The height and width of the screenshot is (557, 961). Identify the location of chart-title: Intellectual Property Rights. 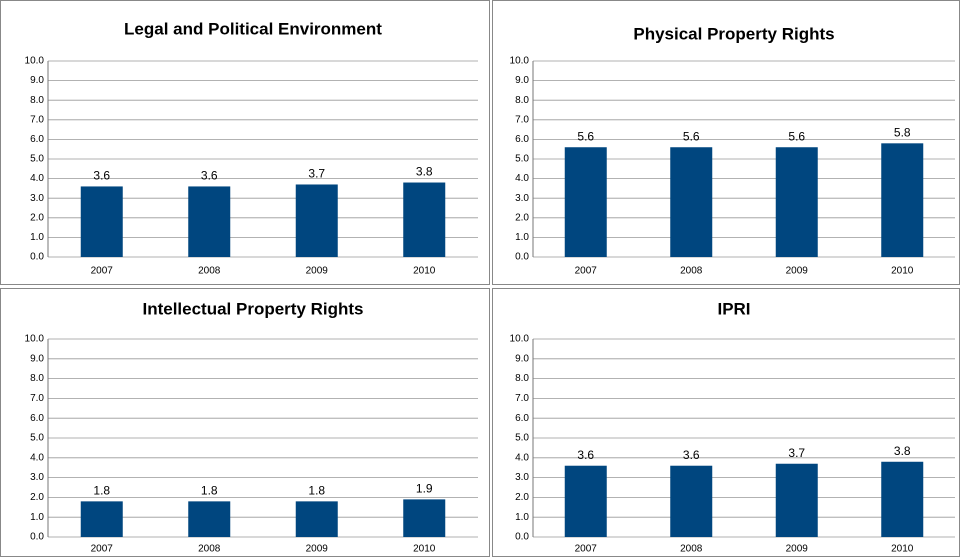
(252, 308).